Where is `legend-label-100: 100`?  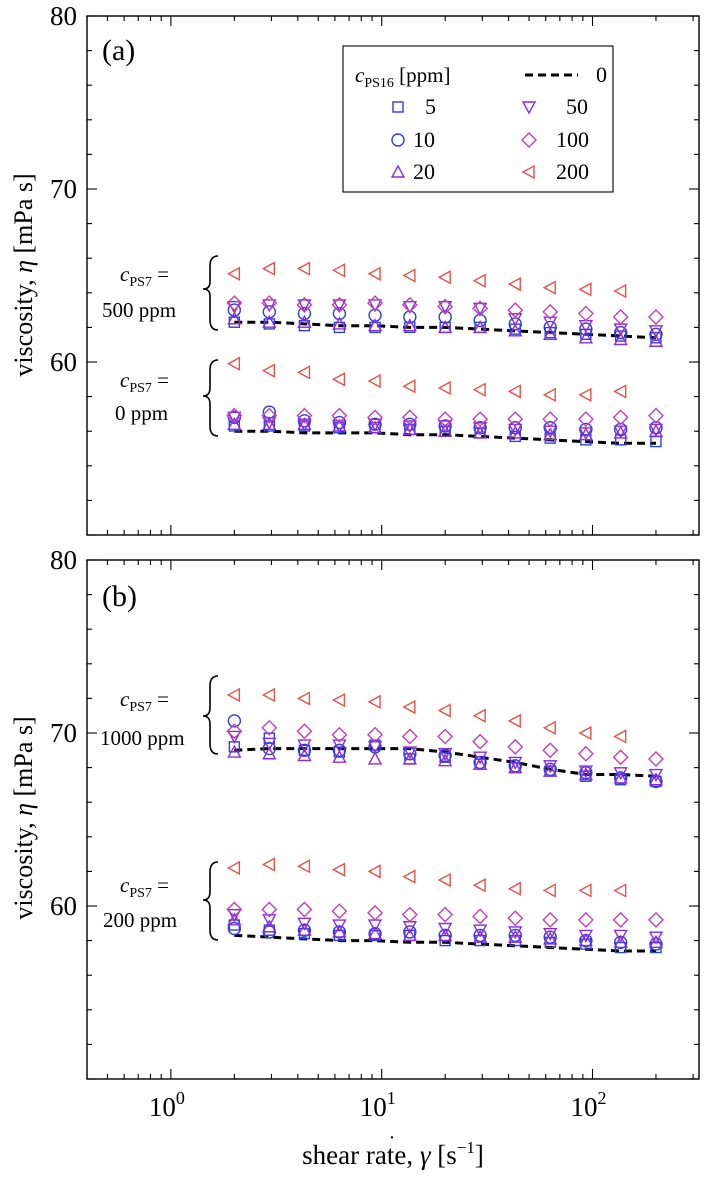
legend-label-100: 100 is located at coordinates (572, 139).